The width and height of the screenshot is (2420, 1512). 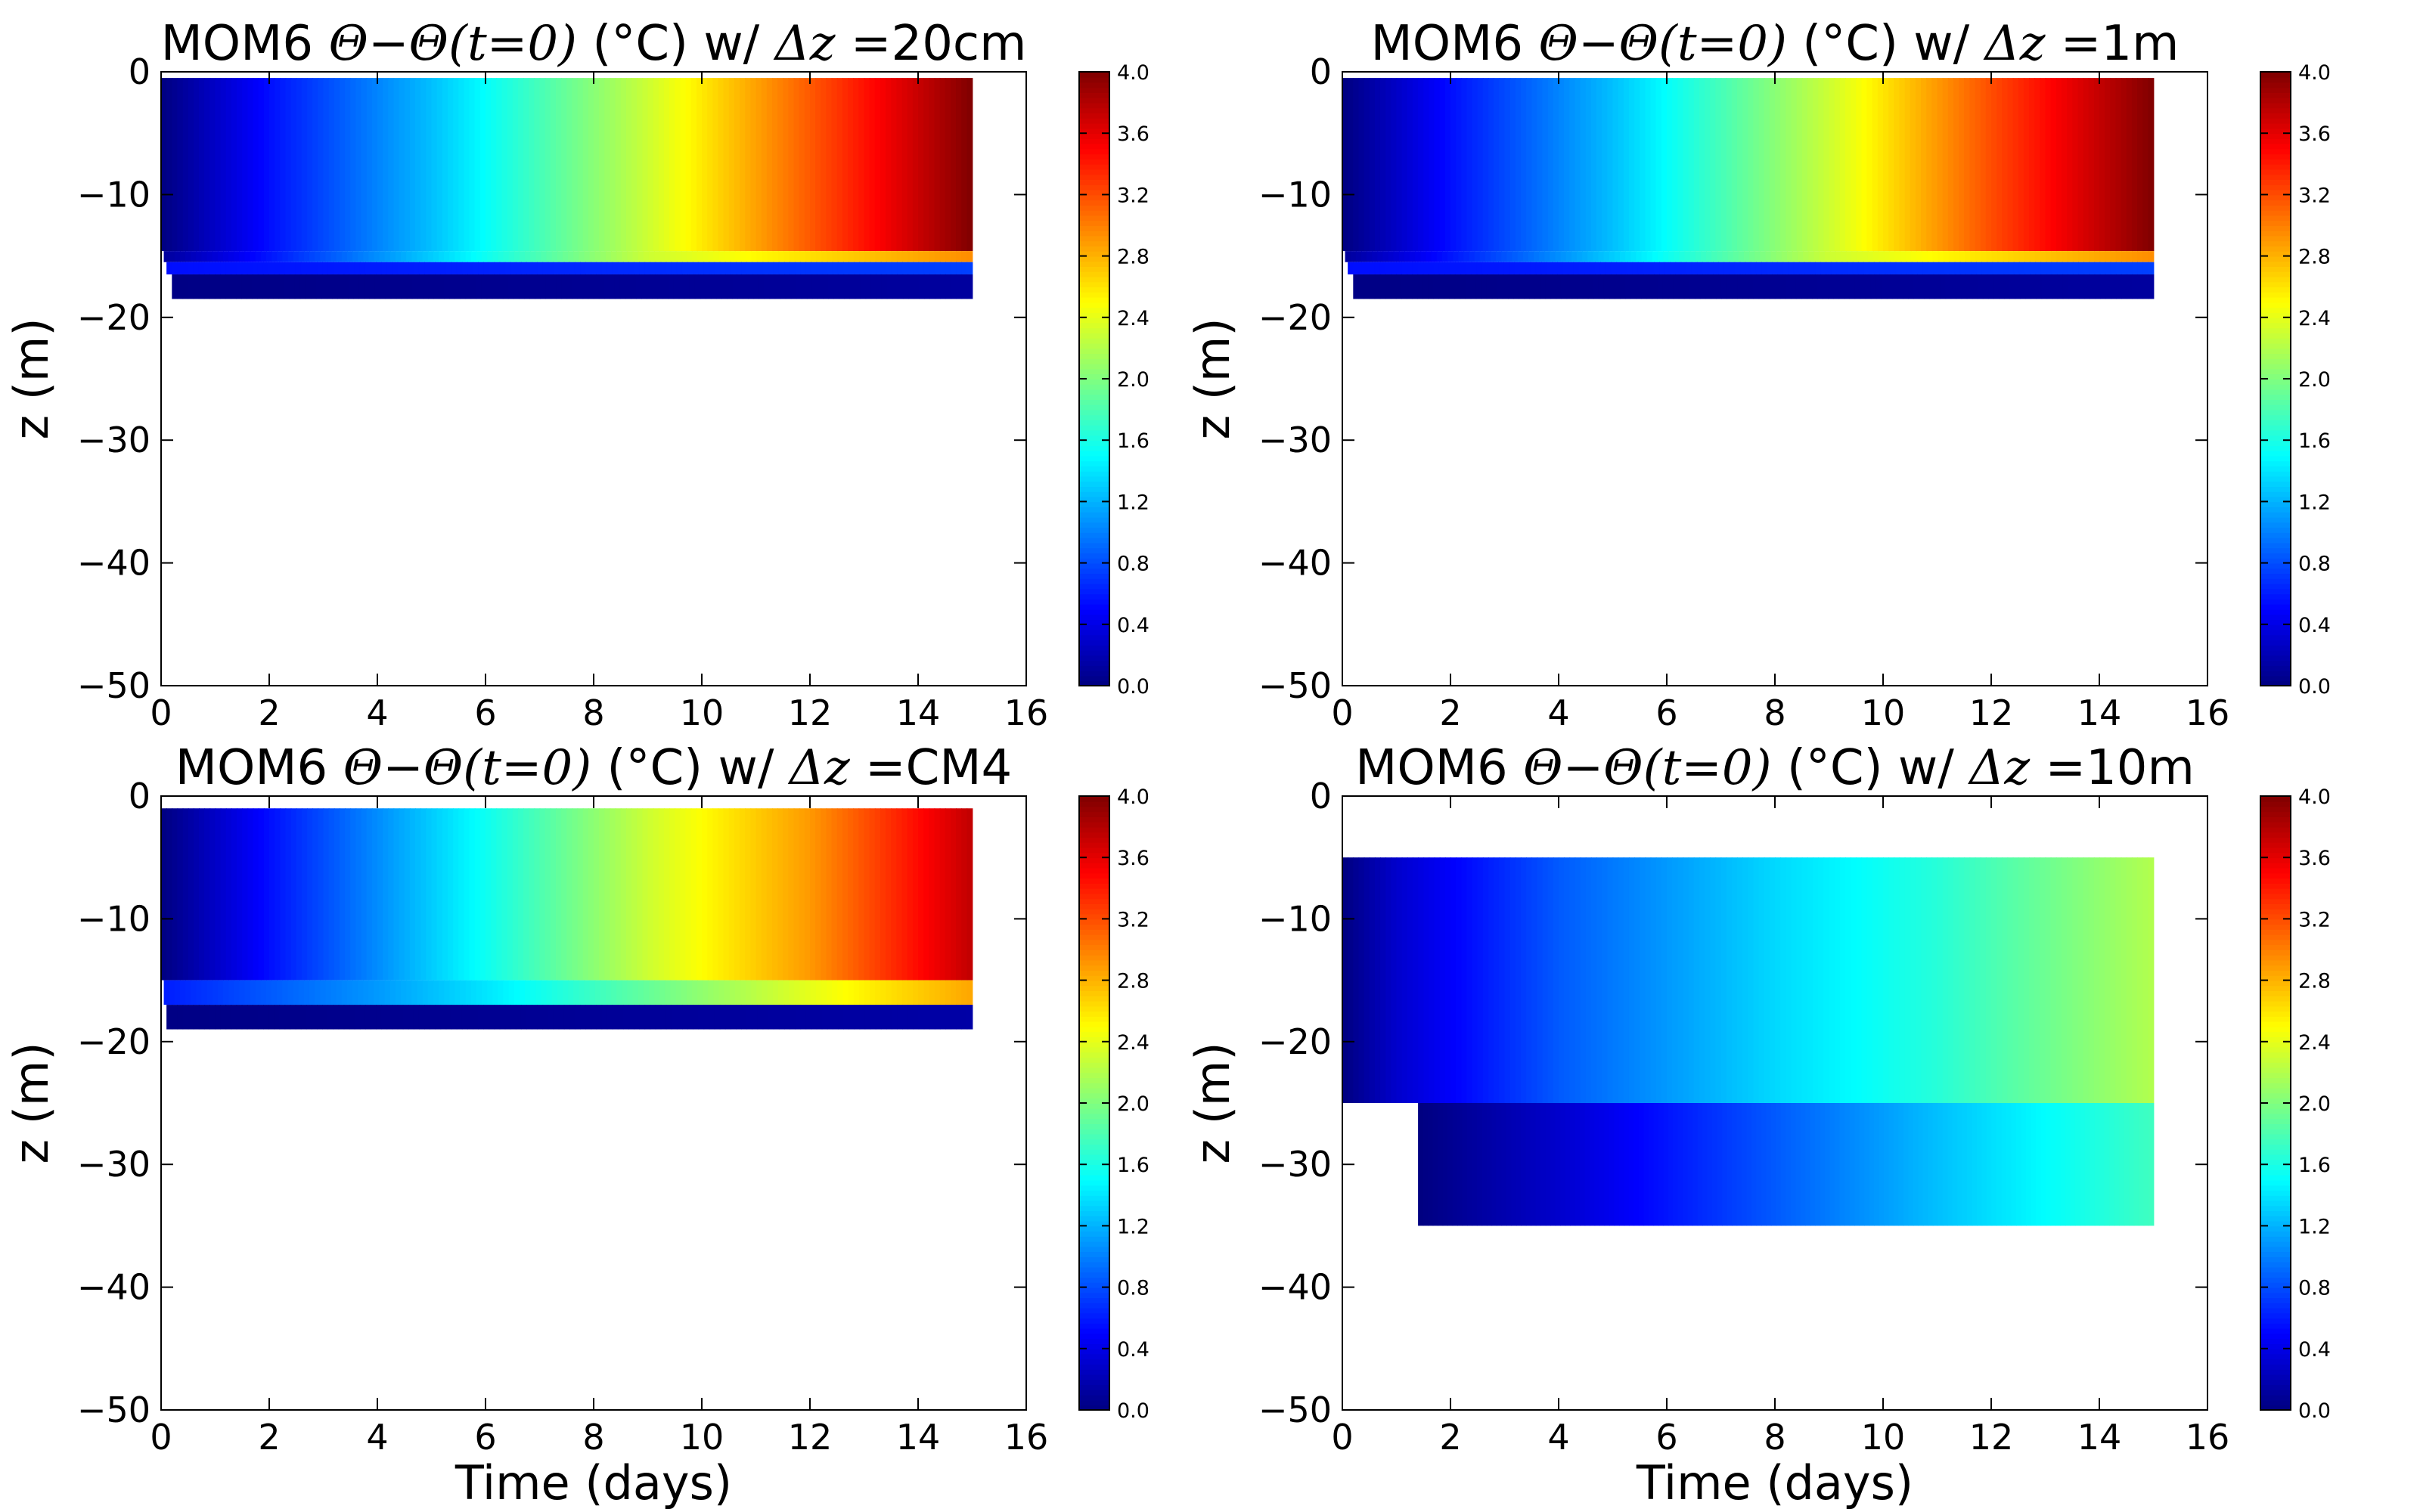 What do you see at coordinates (1133, 858) in the screenshot?
I see `colorbar-tick-label: 3.6` at bounding box center [1133, 858].